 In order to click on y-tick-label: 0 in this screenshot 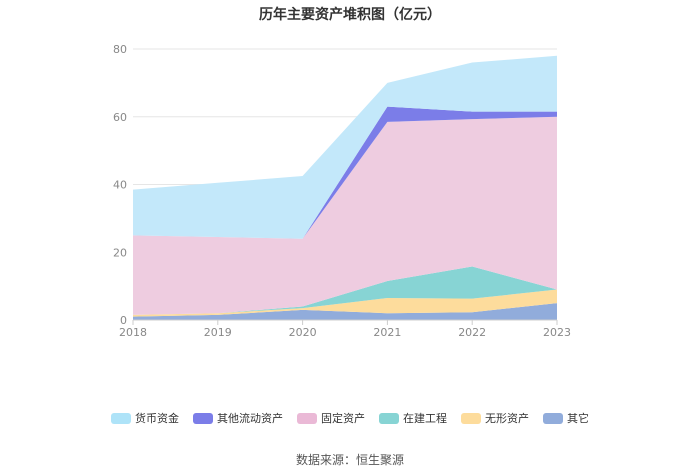, I will do `click(123, 320)`.